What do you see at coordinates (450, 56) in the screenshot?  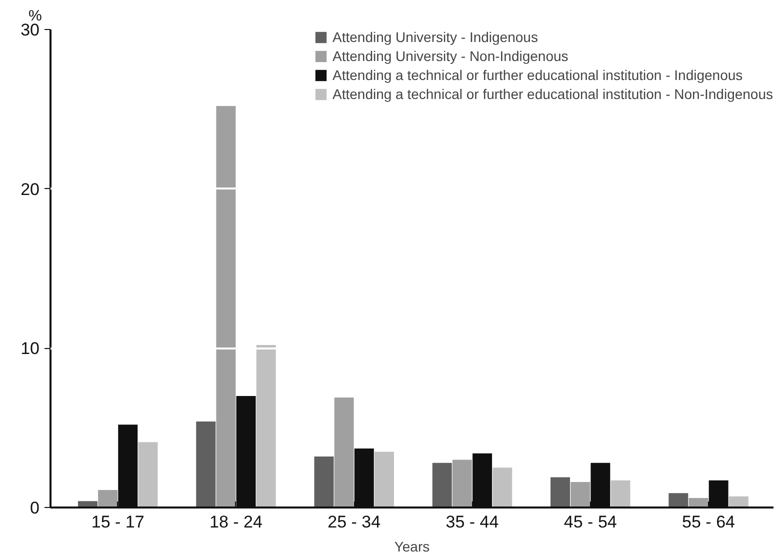 I see `legend-label: Attending University - Non-Indigenous` at bounding box center [450, 56].